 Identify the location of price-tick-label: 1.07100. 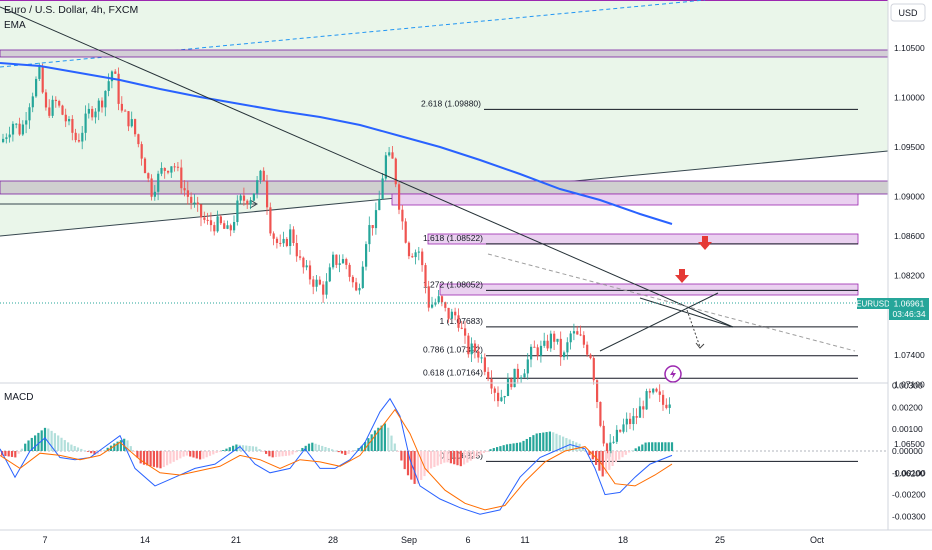
(909, 385).